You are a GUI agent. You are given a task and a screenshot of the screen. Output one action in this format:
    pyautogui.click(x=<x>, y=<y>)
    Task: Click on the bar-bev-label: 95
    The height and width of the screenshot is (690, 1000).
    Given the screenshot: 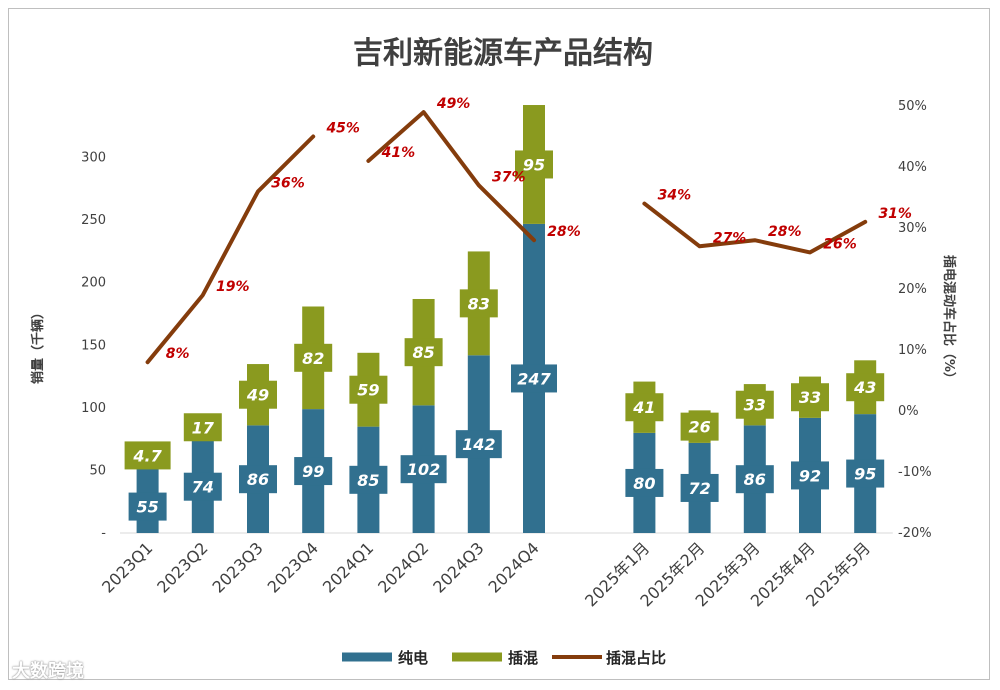 What is the action you would take?
    pyautogui.click(x=865, y=474)
    